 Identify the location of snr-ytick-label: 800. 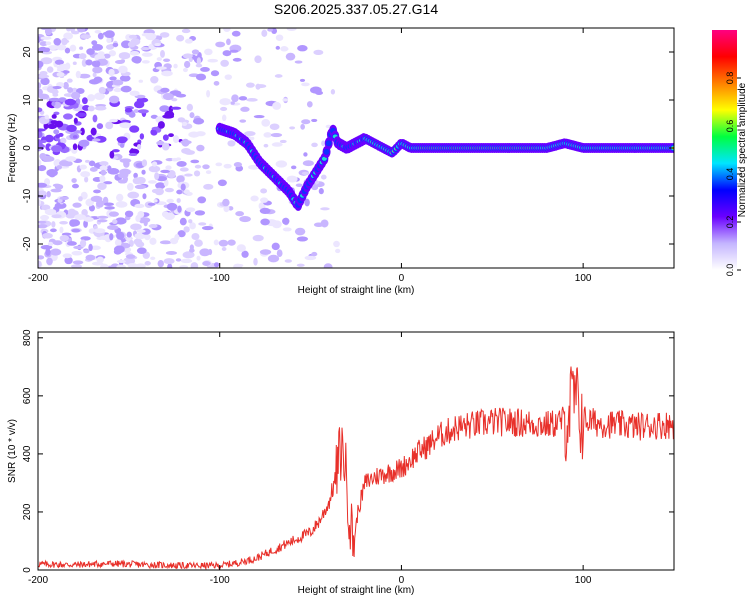
(27, 337).